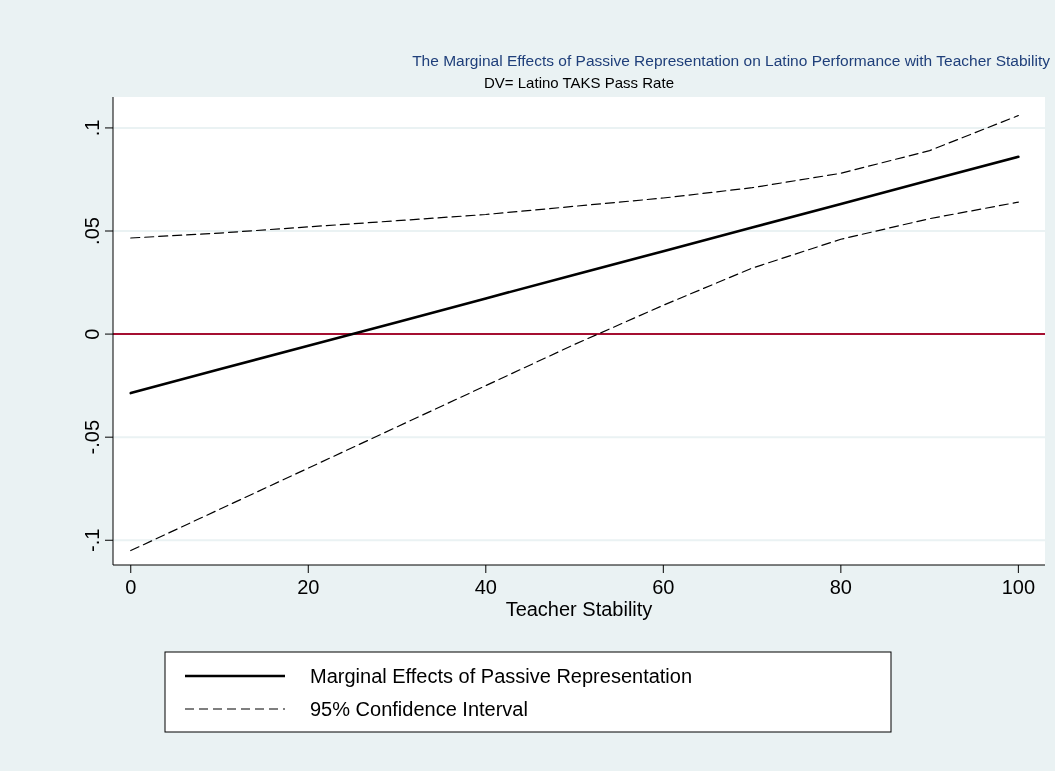 Image resolution: width=1055 pixels, height=771 pixels. I want to click on x-tick-label: 40, so click(485, 587).